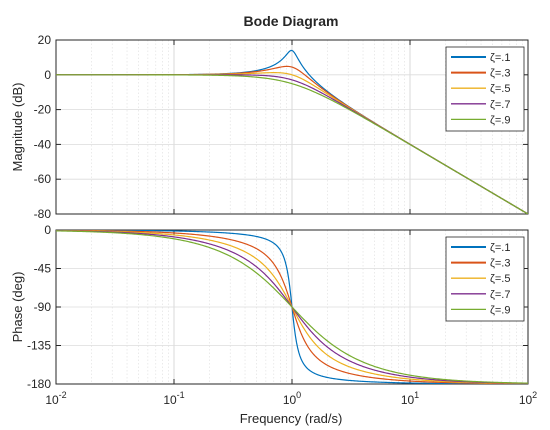 This screenshot has height=430, width=550. Describe the element at coordinates (410, 398) in the screenshot. I see `x-tick-label: 10¹` at that location.